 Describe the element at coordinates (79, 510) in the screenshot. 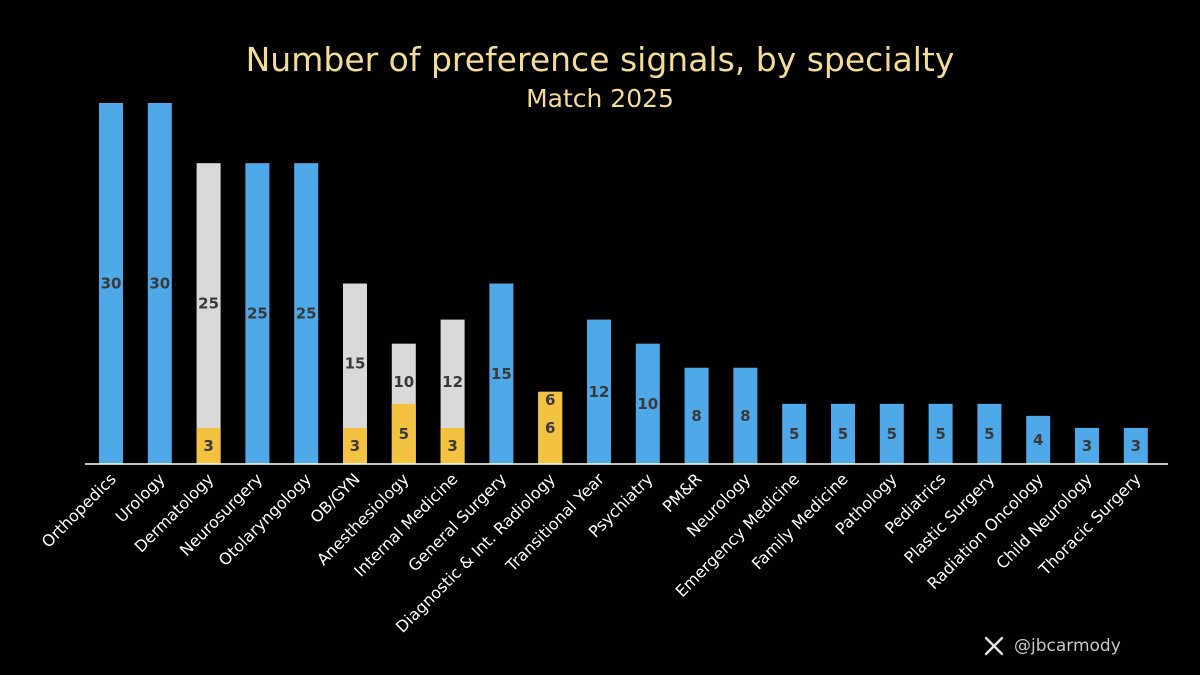

I see `category-label: Orthopedics` at that location.